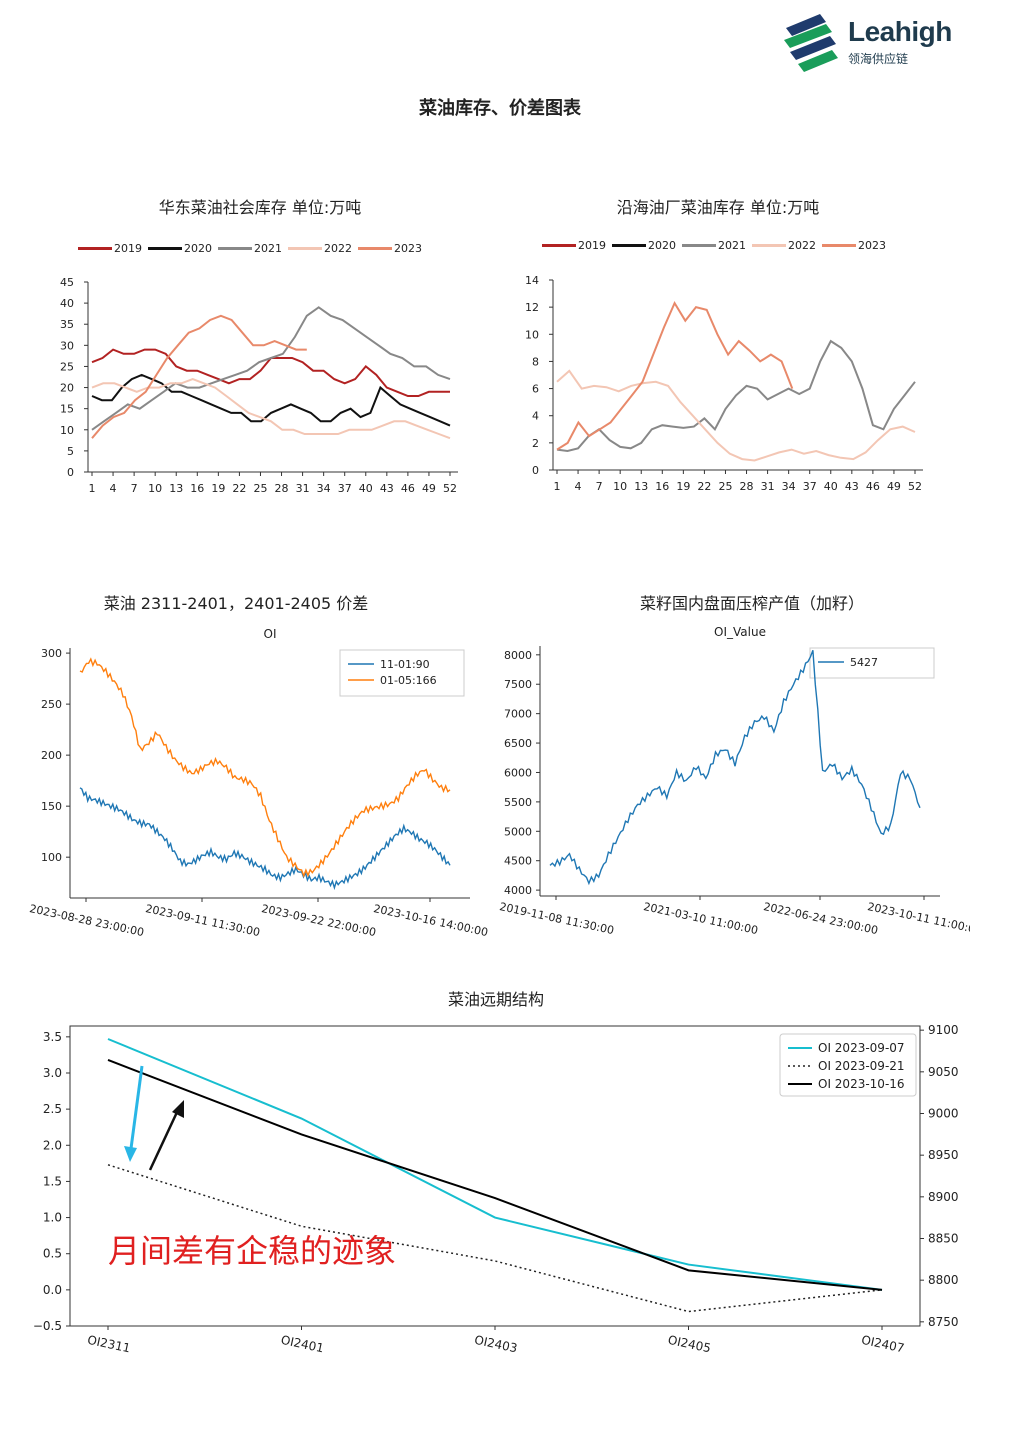  Describe the element at coordinates (52, 1037) in the screenshot. I see `chart5-y-tick-label: 3.5` at that location.